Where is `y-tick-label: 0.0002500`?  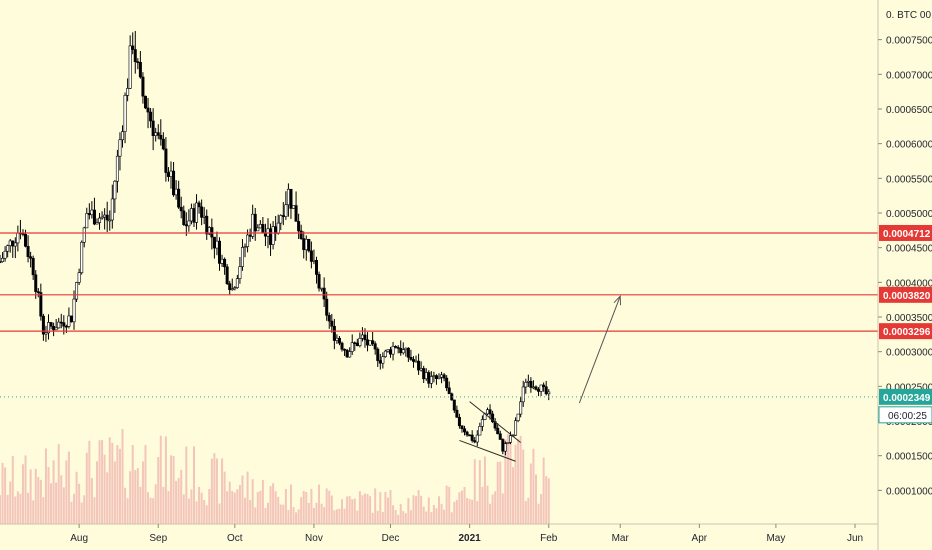
y-tick-label: 0.0002500 is located at coordinates (909, 387).